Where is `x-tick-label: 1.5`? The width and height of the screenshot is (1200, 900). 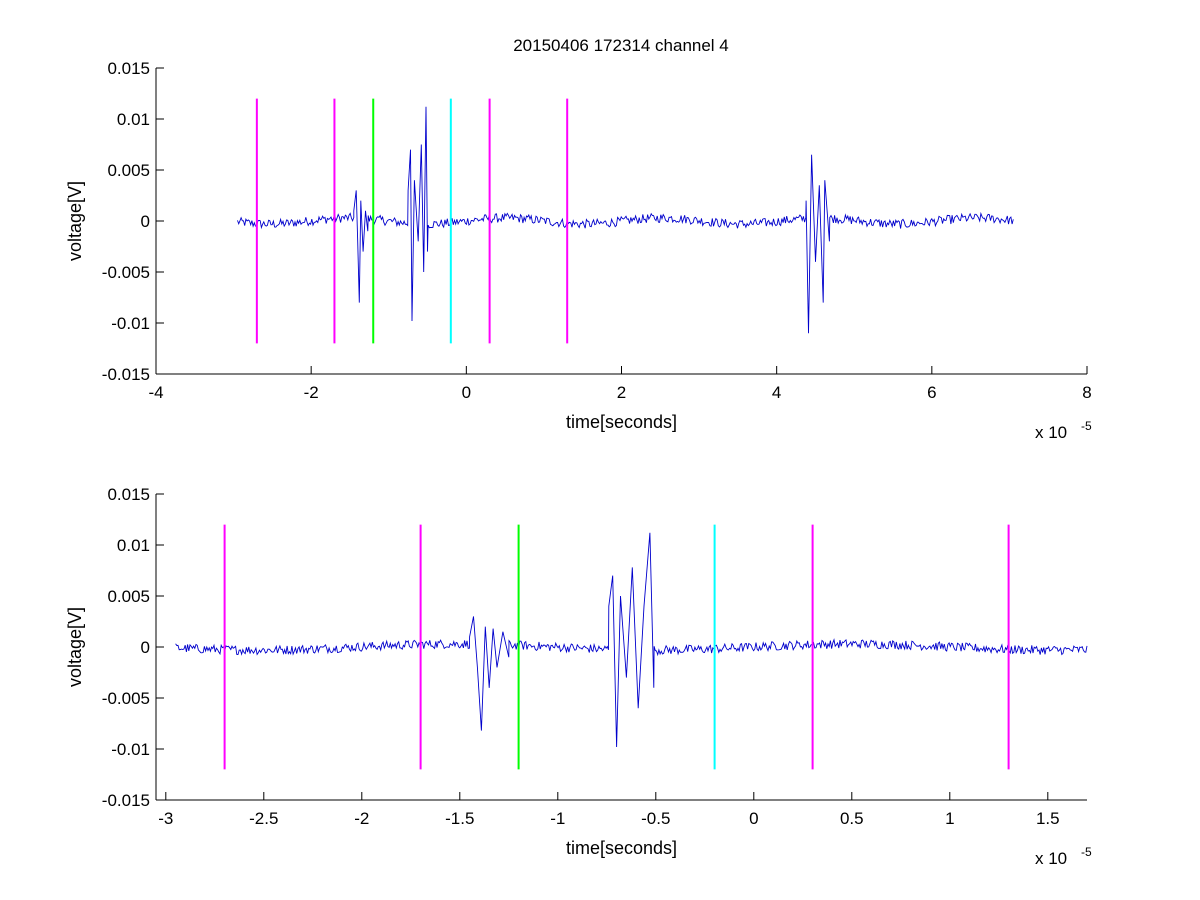
x-tick-label: 1.5 is located at coordinates (1048, 818).